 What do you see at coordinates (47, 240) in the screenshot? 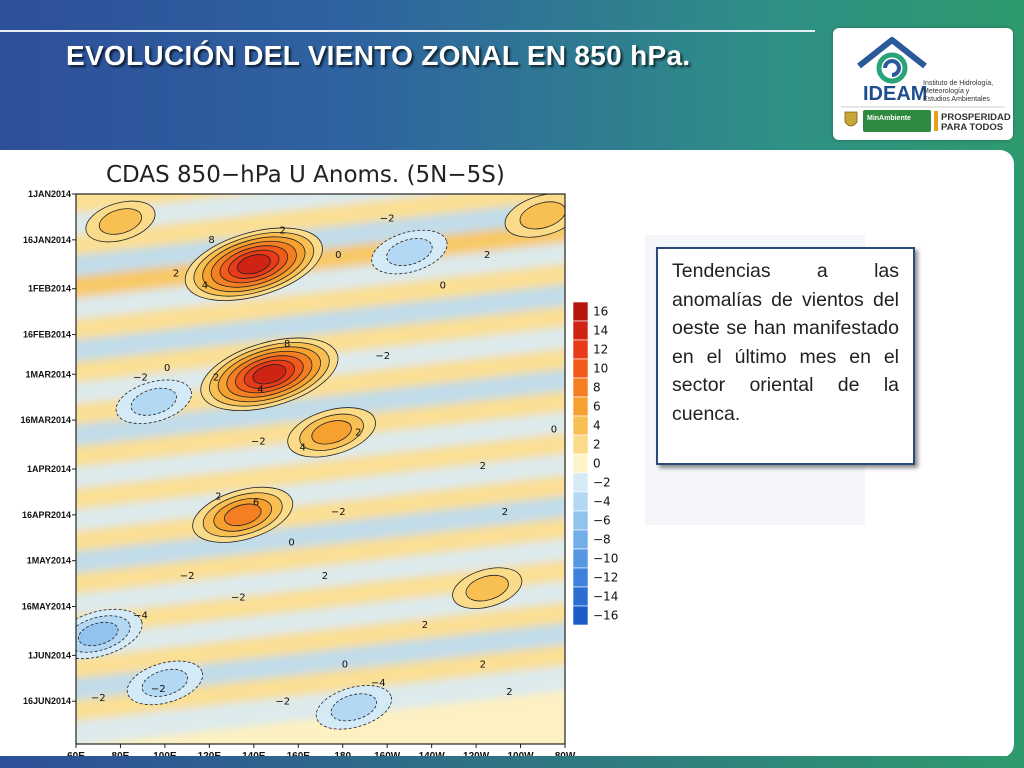
I see `y-tick-label: 16JAN2014` at bounding box center [47, 240].